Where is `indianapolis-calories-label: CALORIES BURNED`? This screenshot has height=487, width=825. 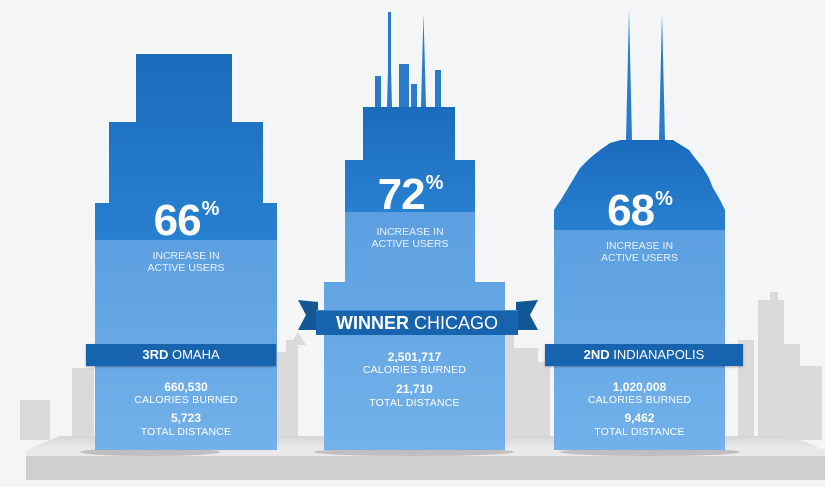 indianapolis-calories-label: CALORIES BURNED is located at coordinates (639, 400).